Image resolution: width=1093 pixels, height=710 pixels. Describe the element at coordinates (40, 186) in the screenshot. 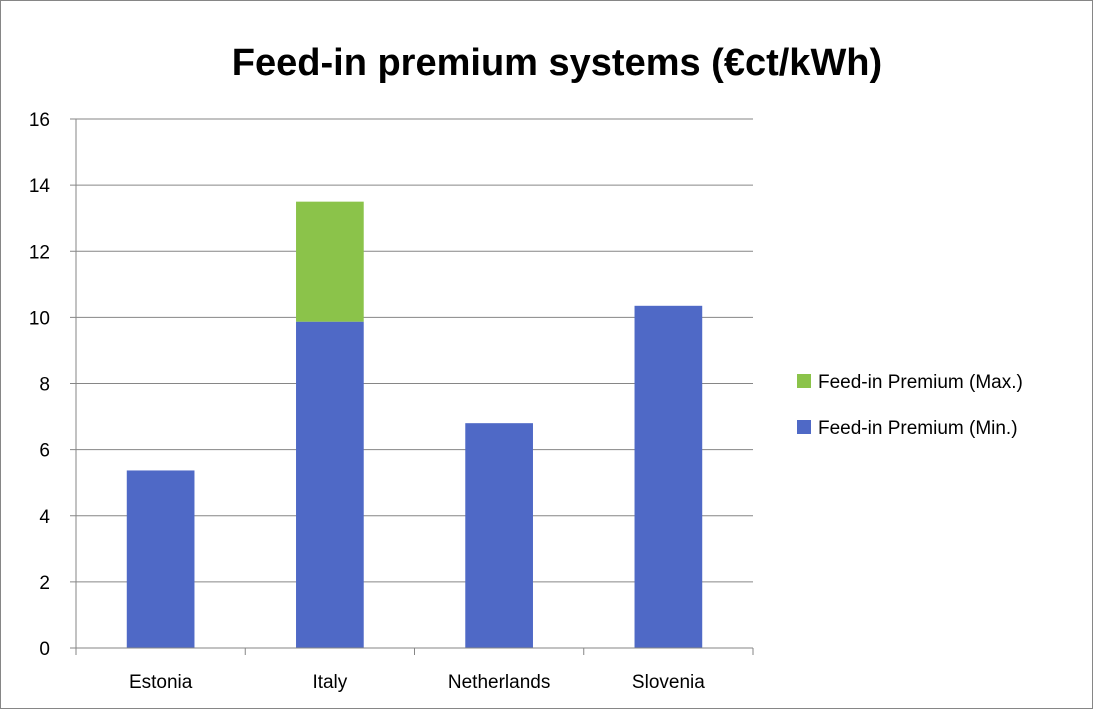

I see `y-tick-label: 14` at that location.